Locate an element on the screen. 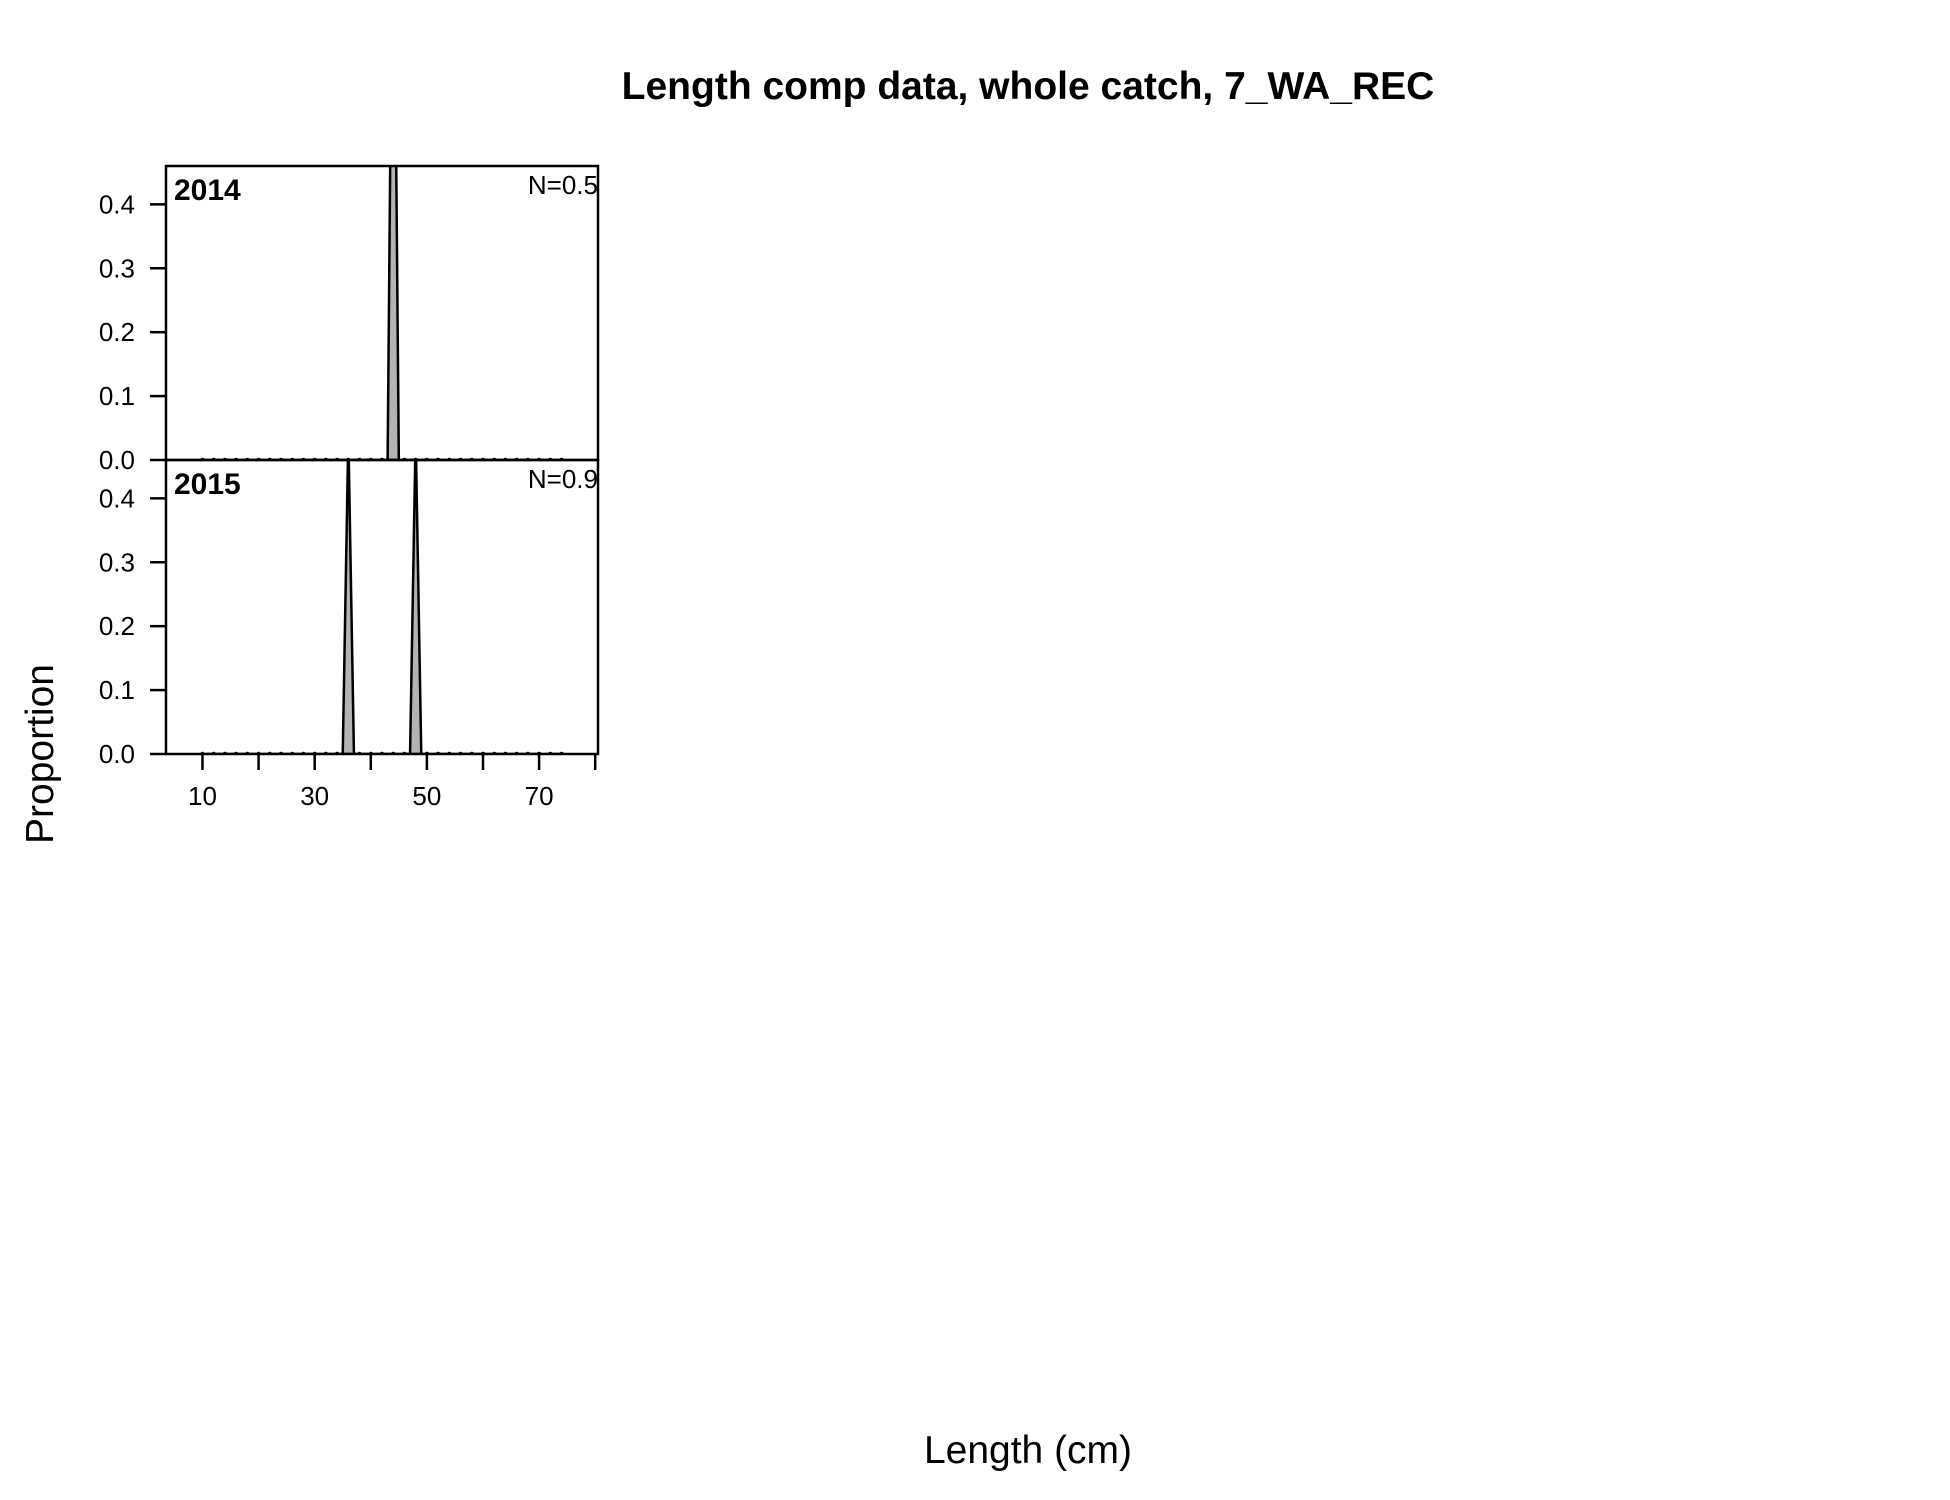 The height and width of the screenshot is (1500, 1950). x-tick-label: 30 is located at coordinates (314, 796).